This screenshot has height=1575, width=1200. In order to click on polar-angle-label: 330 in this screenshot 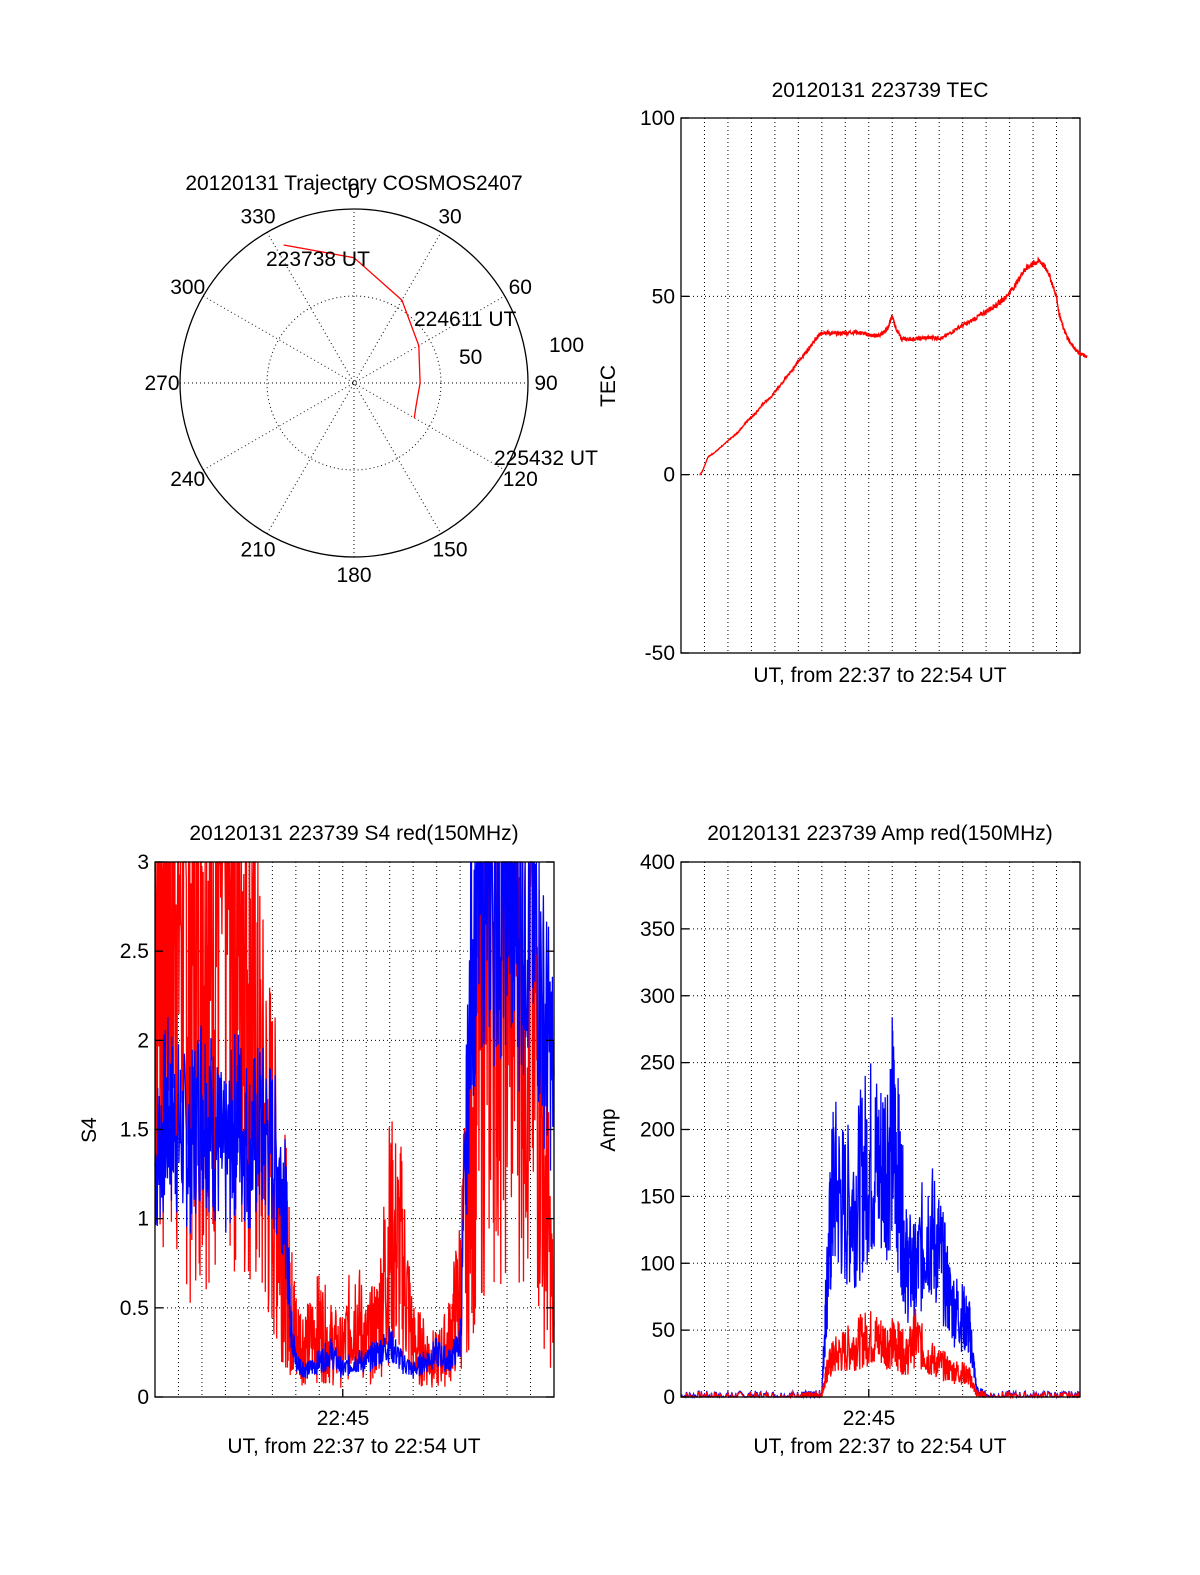, I will do `click(257, 217)`.